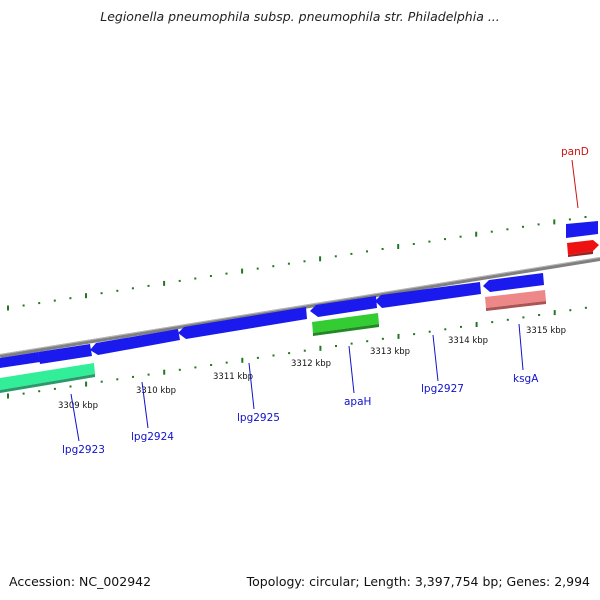  Describe the element at coordinates (78, 406) in the screenshot. I see `tick-label: 3309 kbp` at that location.